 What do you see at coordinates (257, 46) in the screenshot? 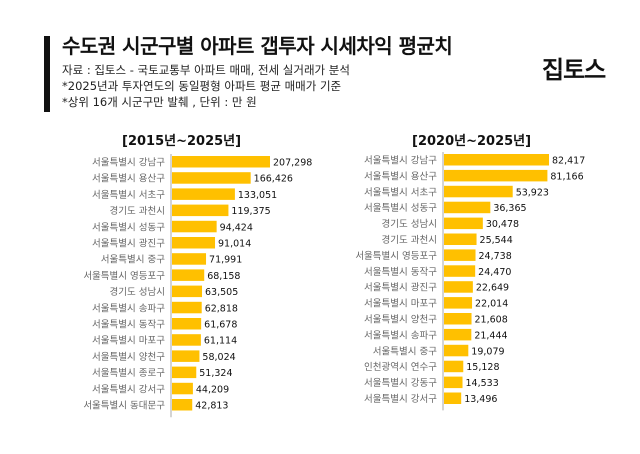
I see `page-title: 수도권 시군구별 아파트 갭투자 시세차익 평균치` at bounding box center [257, 46].